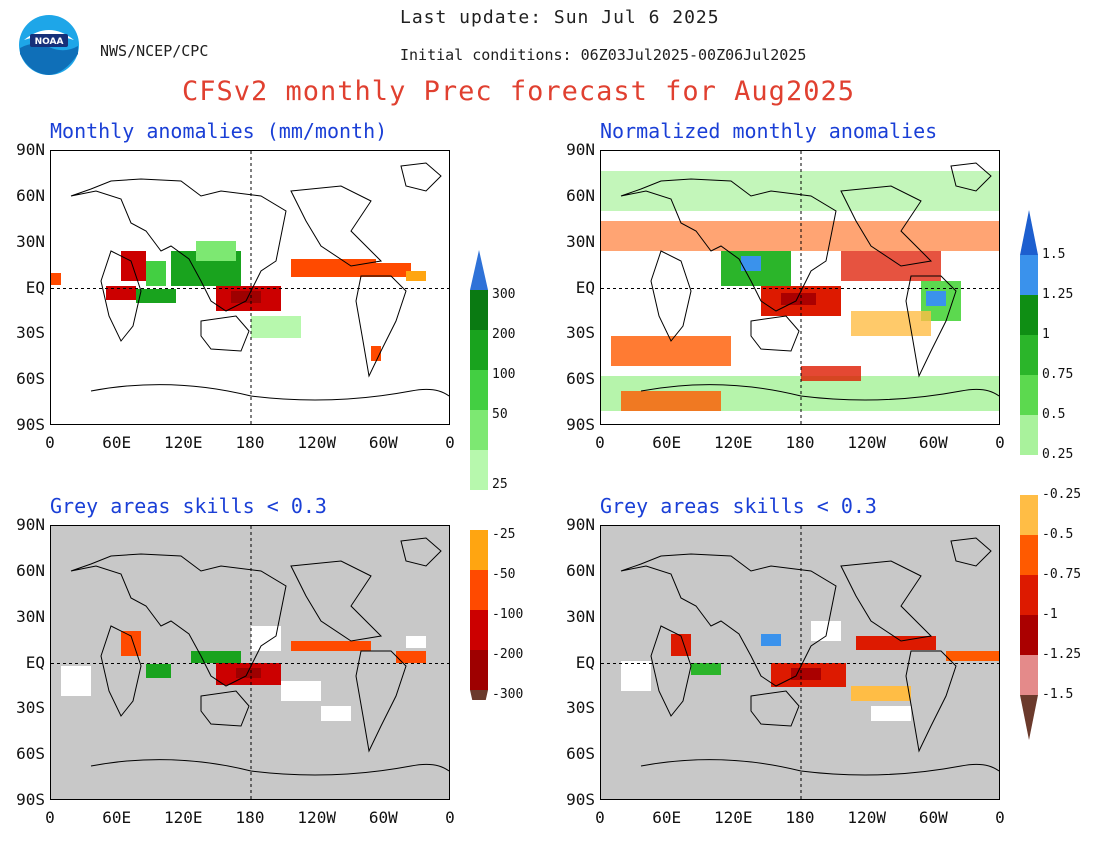  What do you see at coordinates (504, 534) in the screenshot?
I see `colorbar-label: -25` at bounding box center [504, 534].